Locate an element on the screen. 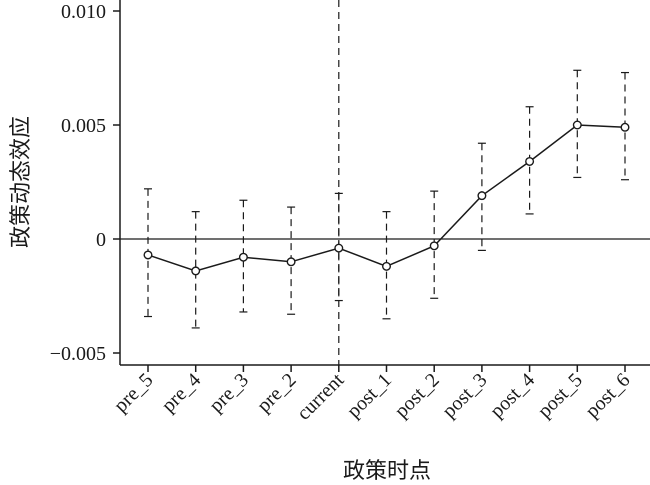 The image size is (650, 485). x-tick-label: post_6 is located at coordinates (607, 395).